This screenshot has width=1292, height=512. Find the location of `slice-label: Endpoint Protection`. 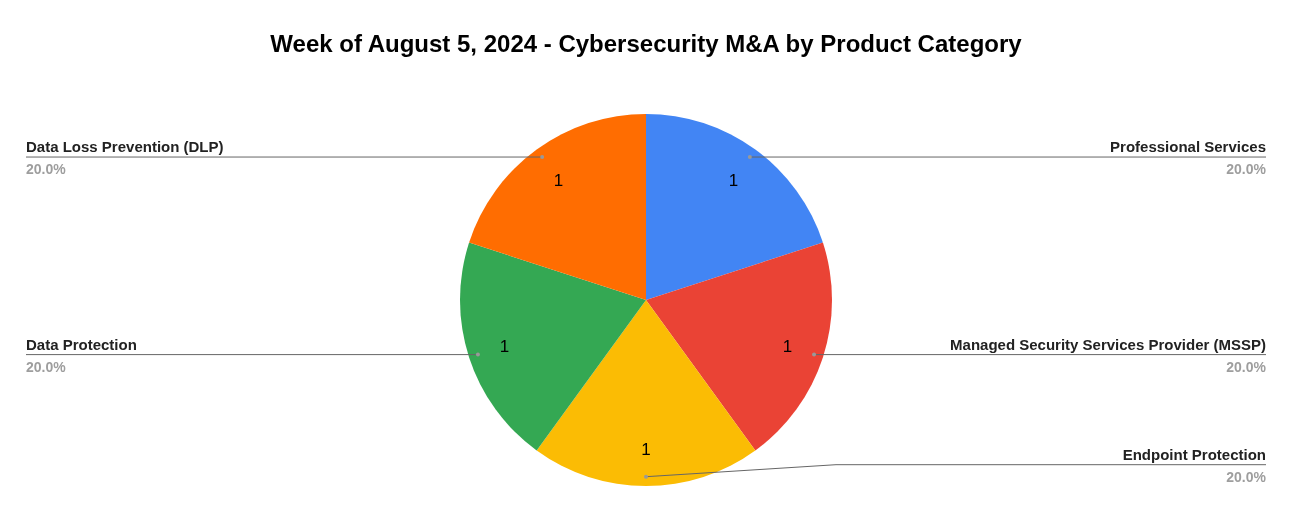

slice-label: Endpoint Protection is located at coordinates (1194, 454).